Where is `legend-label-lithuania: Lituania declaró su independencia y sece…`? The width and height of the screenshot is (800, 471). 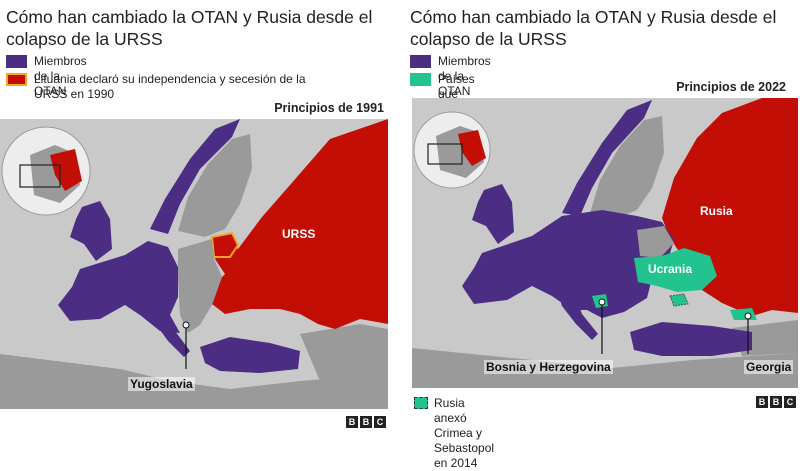 legend-label-lithuania: Lituania declaró su independencia y sece… is located at coordinates (170, 86).